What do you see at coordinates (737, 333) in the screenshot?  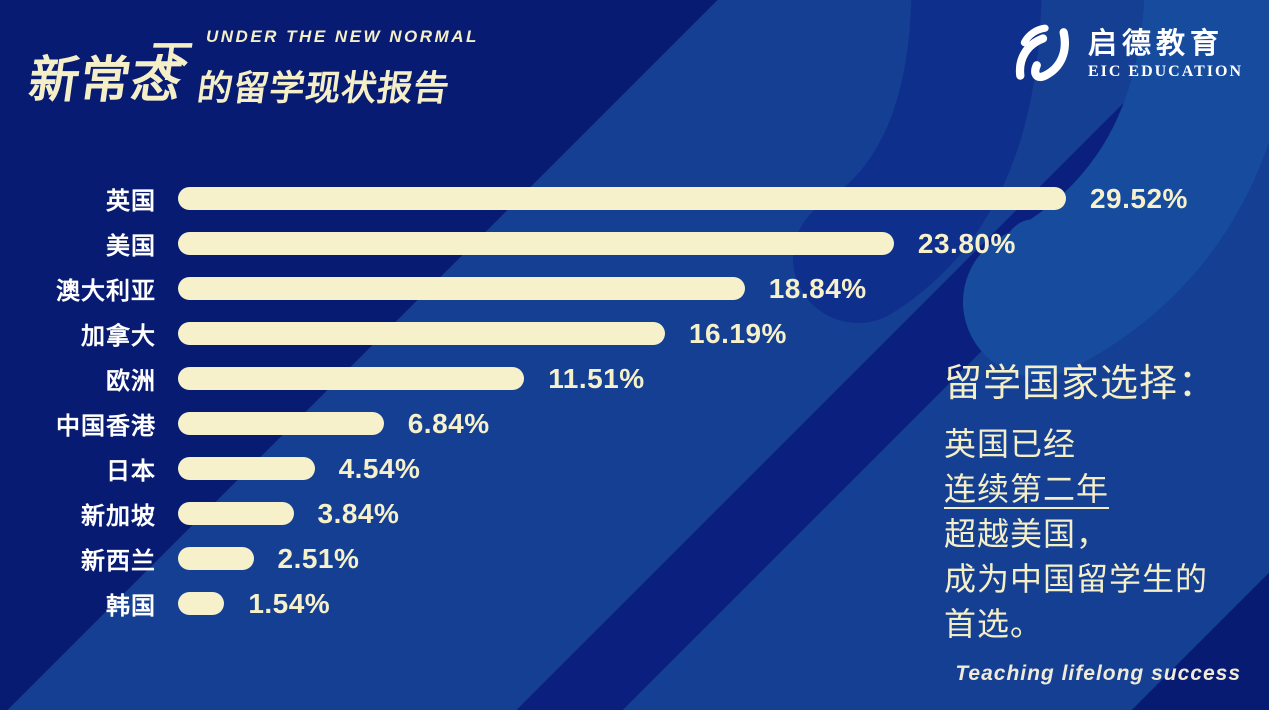 I see `bar-value: 16.19%` at bounding box center [737, 333].